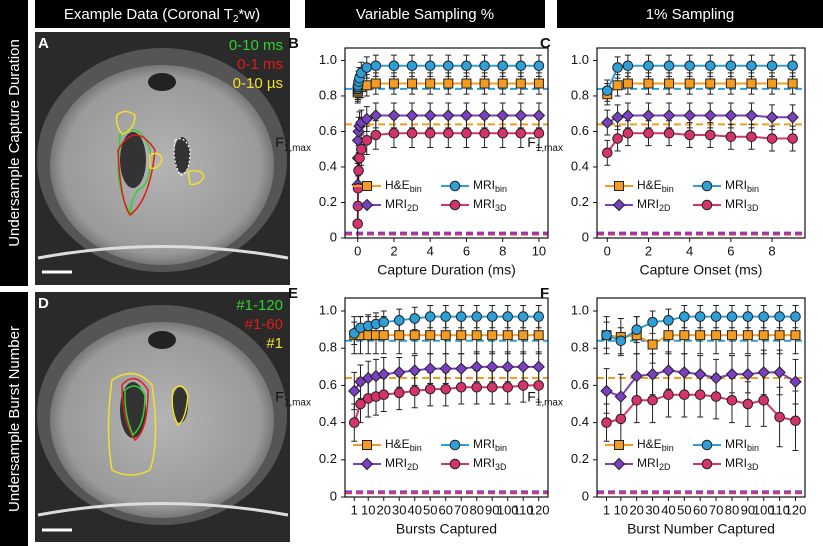  Describe the element at coordinates (652, 509) in the screenshot. I see `x-tick-label: 30` at that location.